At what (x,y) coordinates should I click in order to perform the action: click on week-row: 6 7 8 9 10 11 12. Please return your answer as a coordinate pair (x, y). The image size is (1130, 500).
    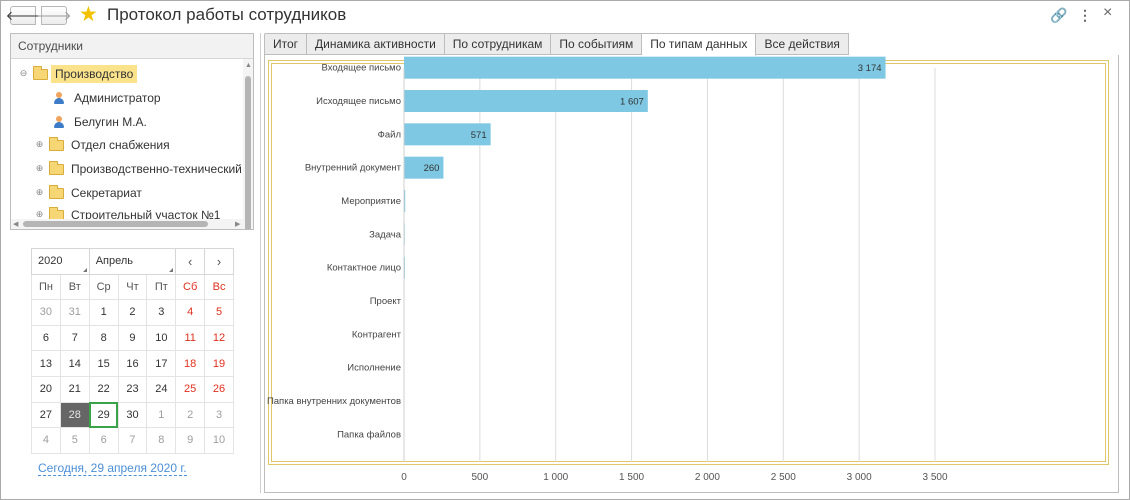
    Looking at the image, I should click on (132, 338).